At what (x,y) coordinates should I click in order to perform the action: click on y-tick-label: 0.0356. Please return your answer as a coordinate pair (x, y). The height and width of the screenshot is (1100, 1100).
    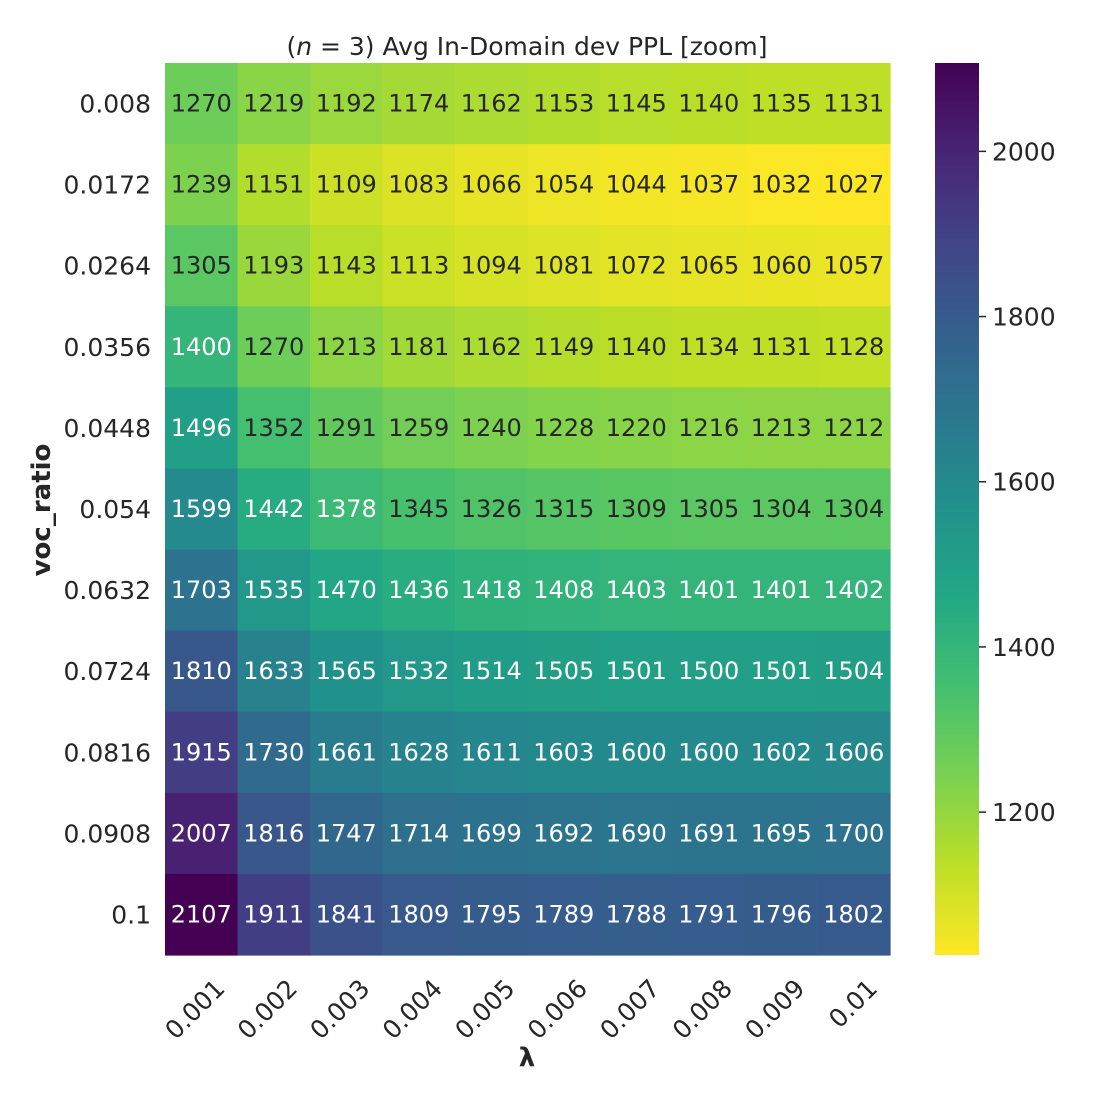
    Looking at the image, I should click on (107, 347).